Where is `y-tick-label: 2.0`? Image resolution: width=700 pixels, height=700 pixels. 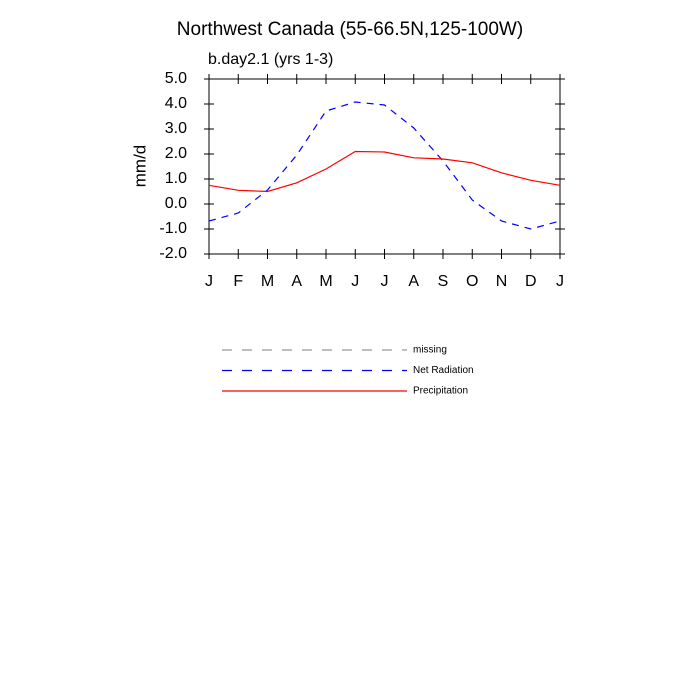 y-tick-label: 2.0 is located at coordinates (176, 153).